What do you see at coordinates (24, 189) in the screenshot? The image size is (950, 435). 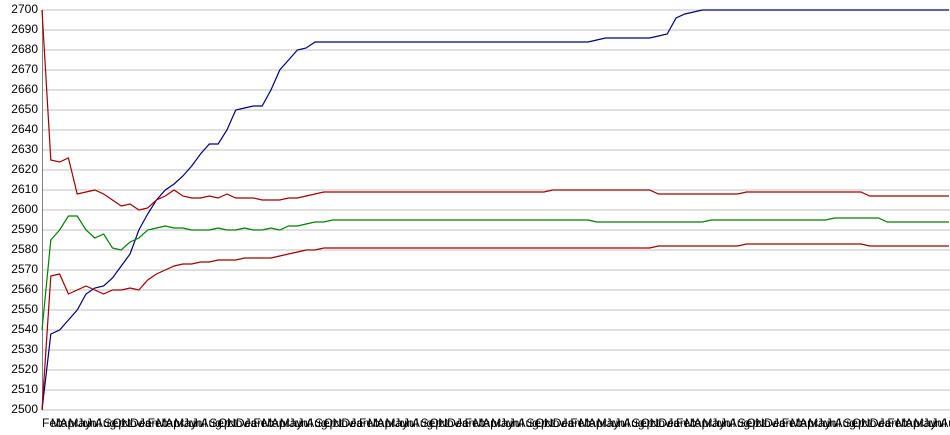 I see `y-tick-label: 2610` at bounding box center [24, 189].